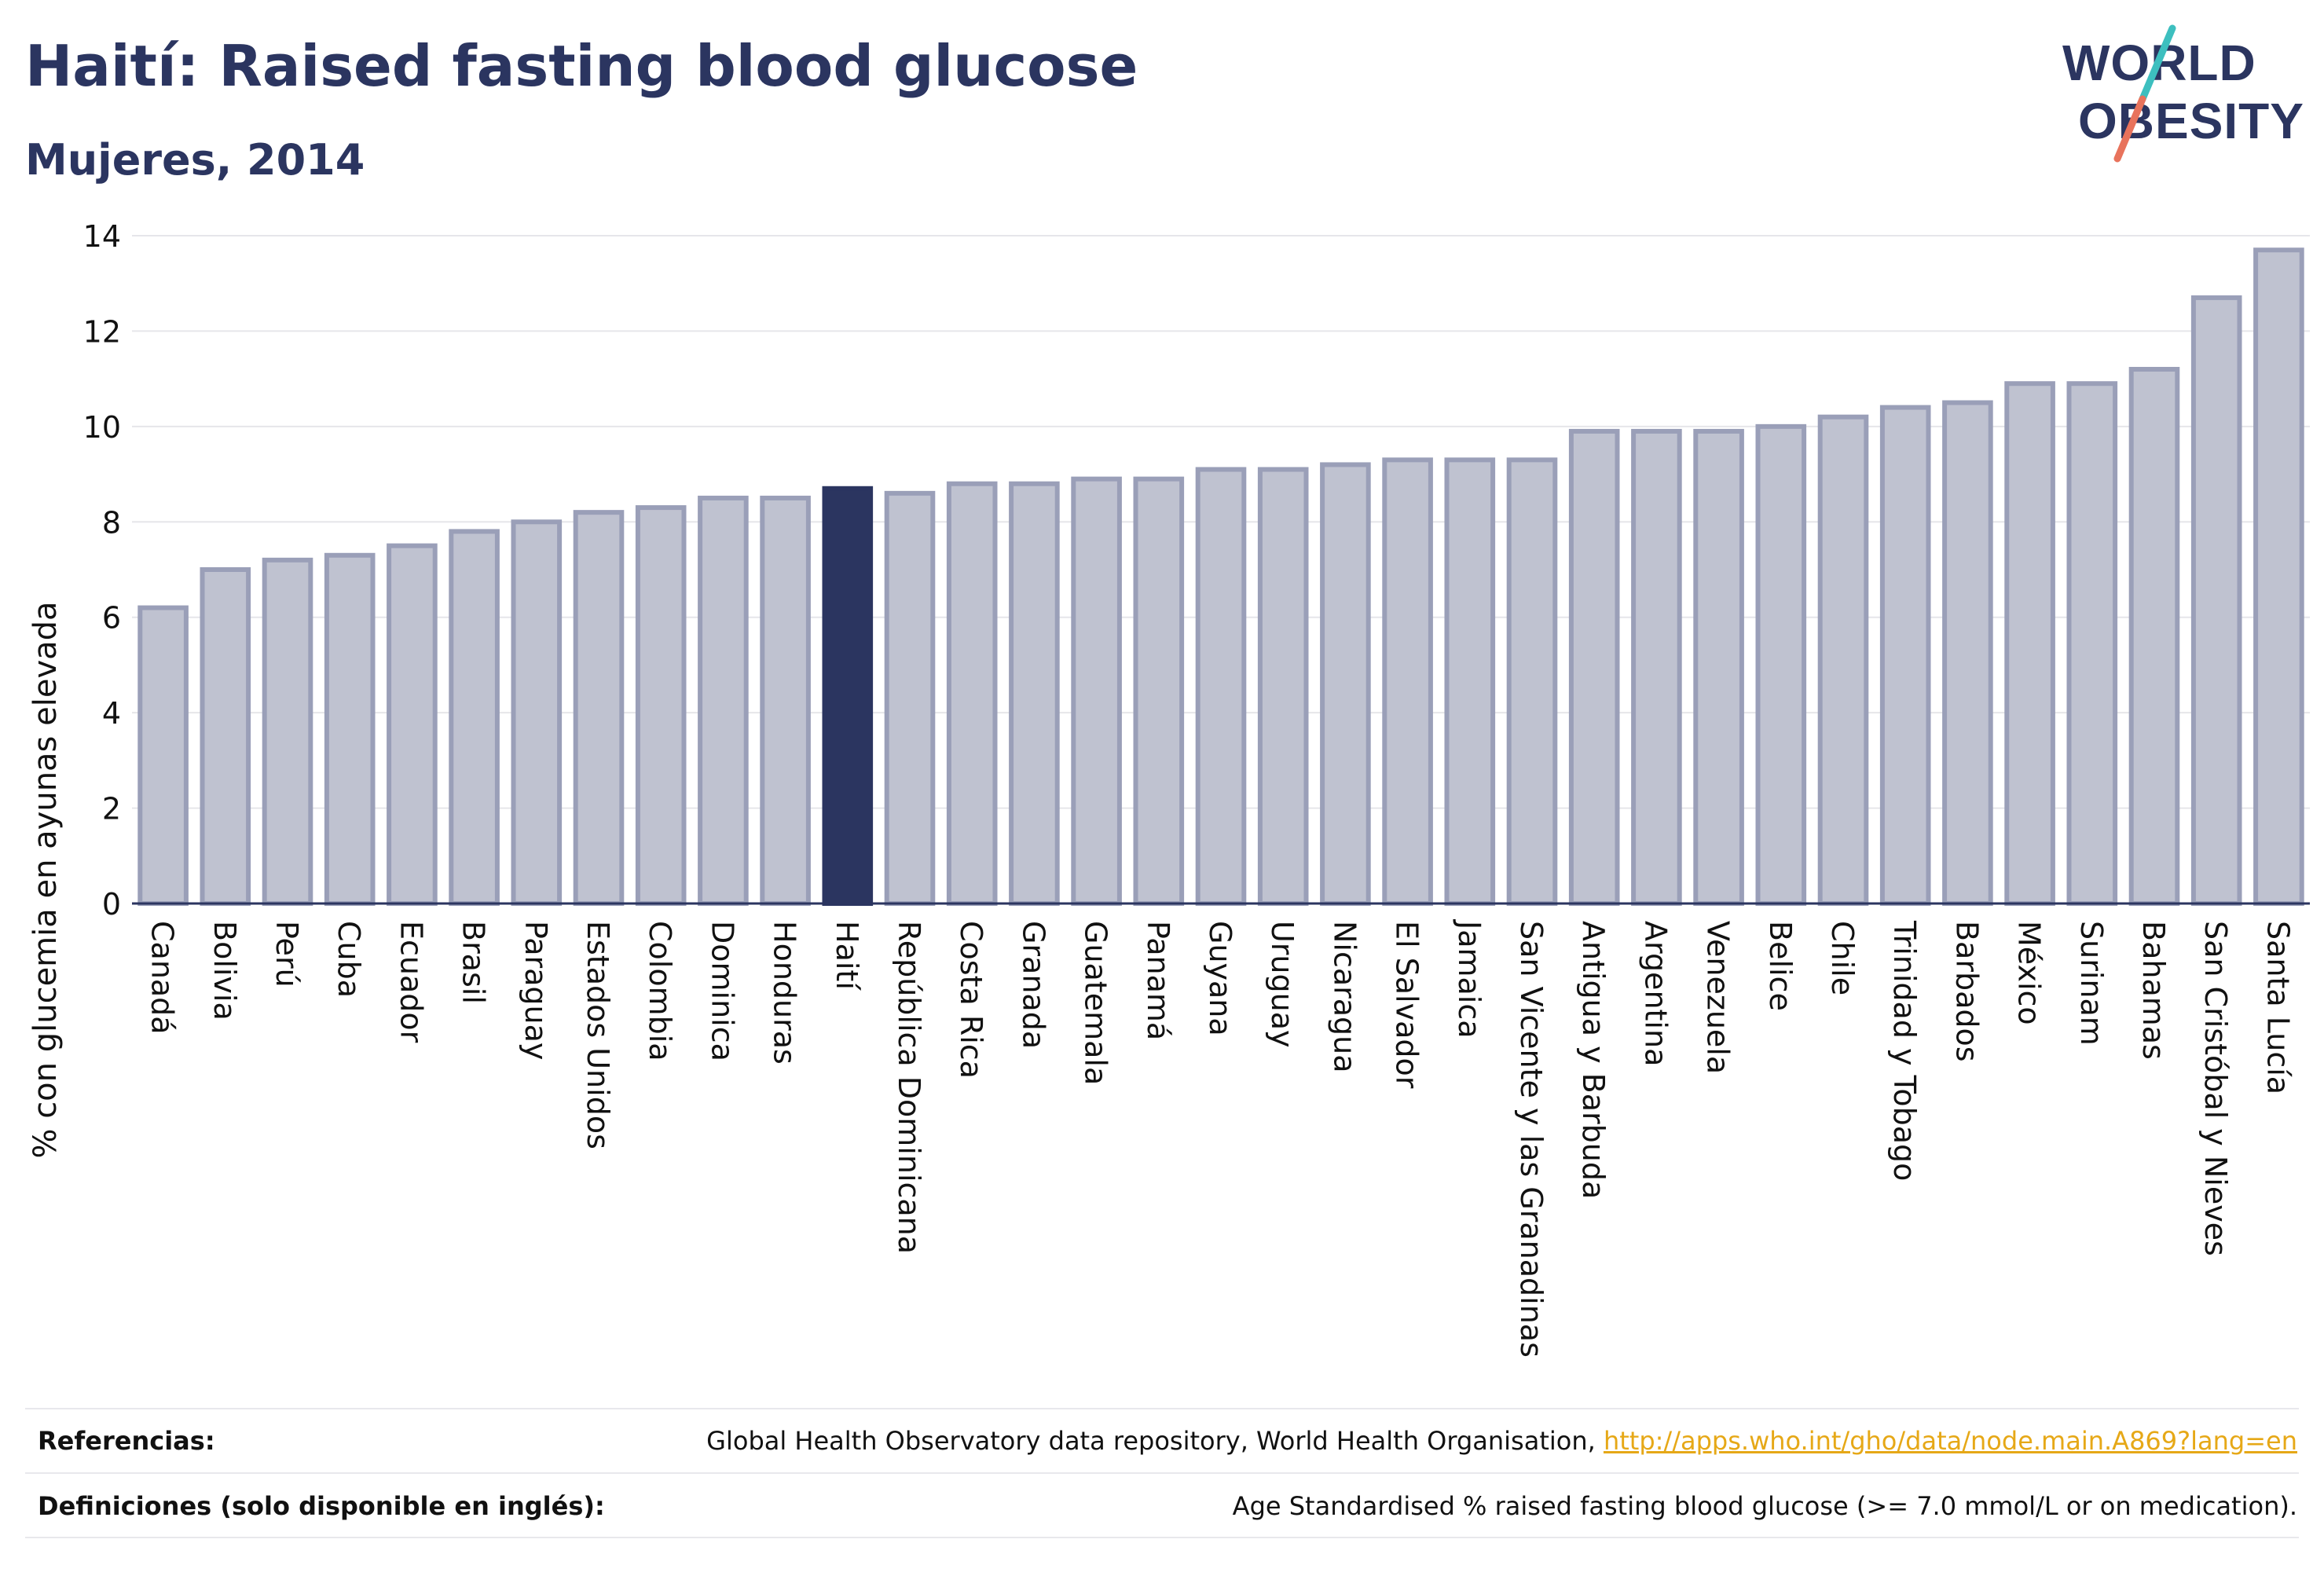  What do you see at coordinates (1162, 1473) in the screenshot?
I see `footer-divider-middle` at bounding box center [1162, 1473].